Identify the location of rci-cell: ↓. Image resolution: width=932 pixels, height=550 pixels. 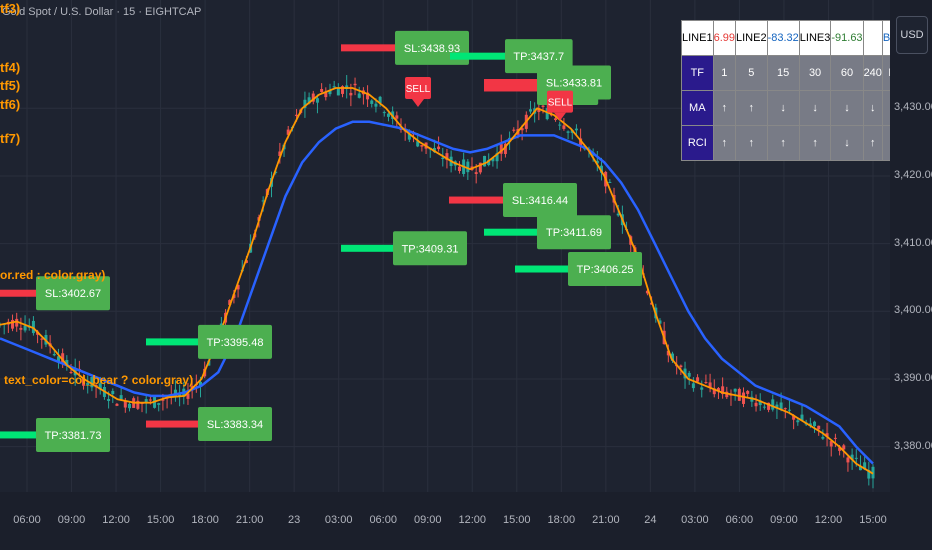
(847, 143).